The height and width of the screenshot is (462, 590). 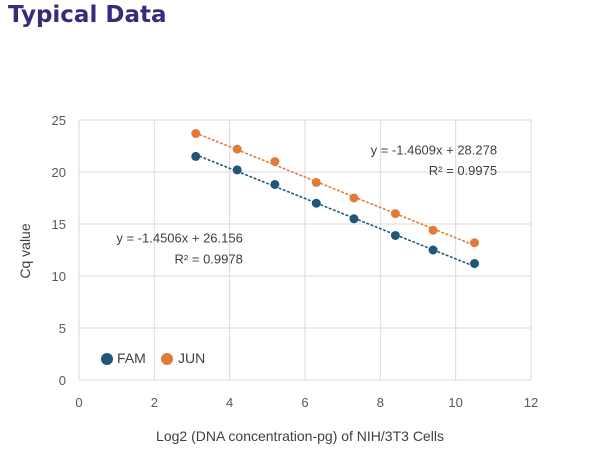 I want to click on trendline-fam, so click(x=335, y=210).